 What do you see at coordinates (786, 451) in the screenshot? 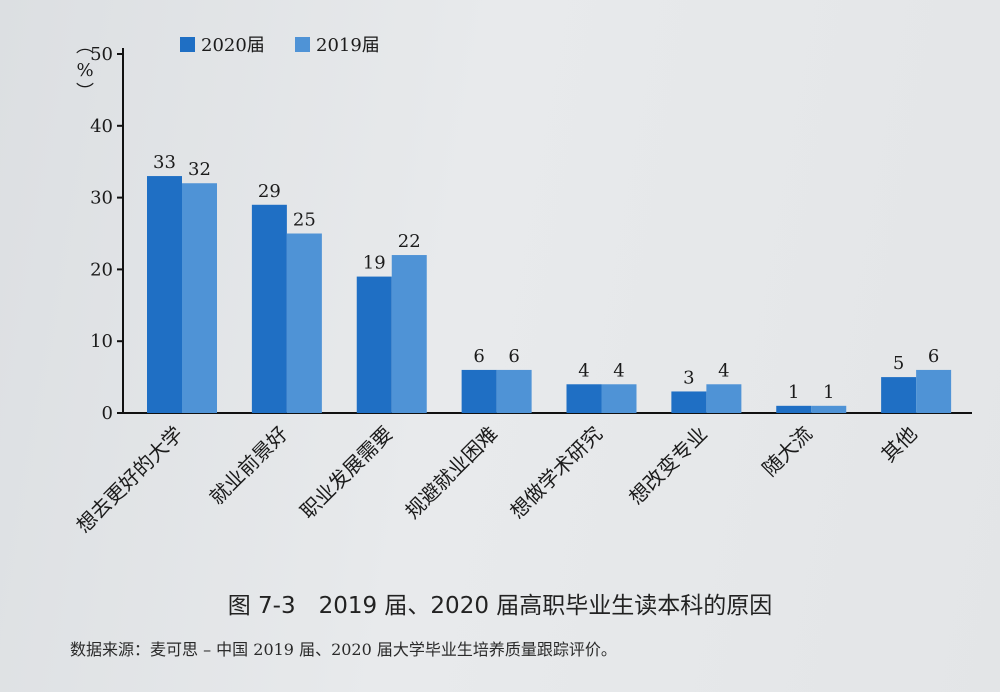
I see `x-tick-label: 随大流` at bounding box center [786, 451].